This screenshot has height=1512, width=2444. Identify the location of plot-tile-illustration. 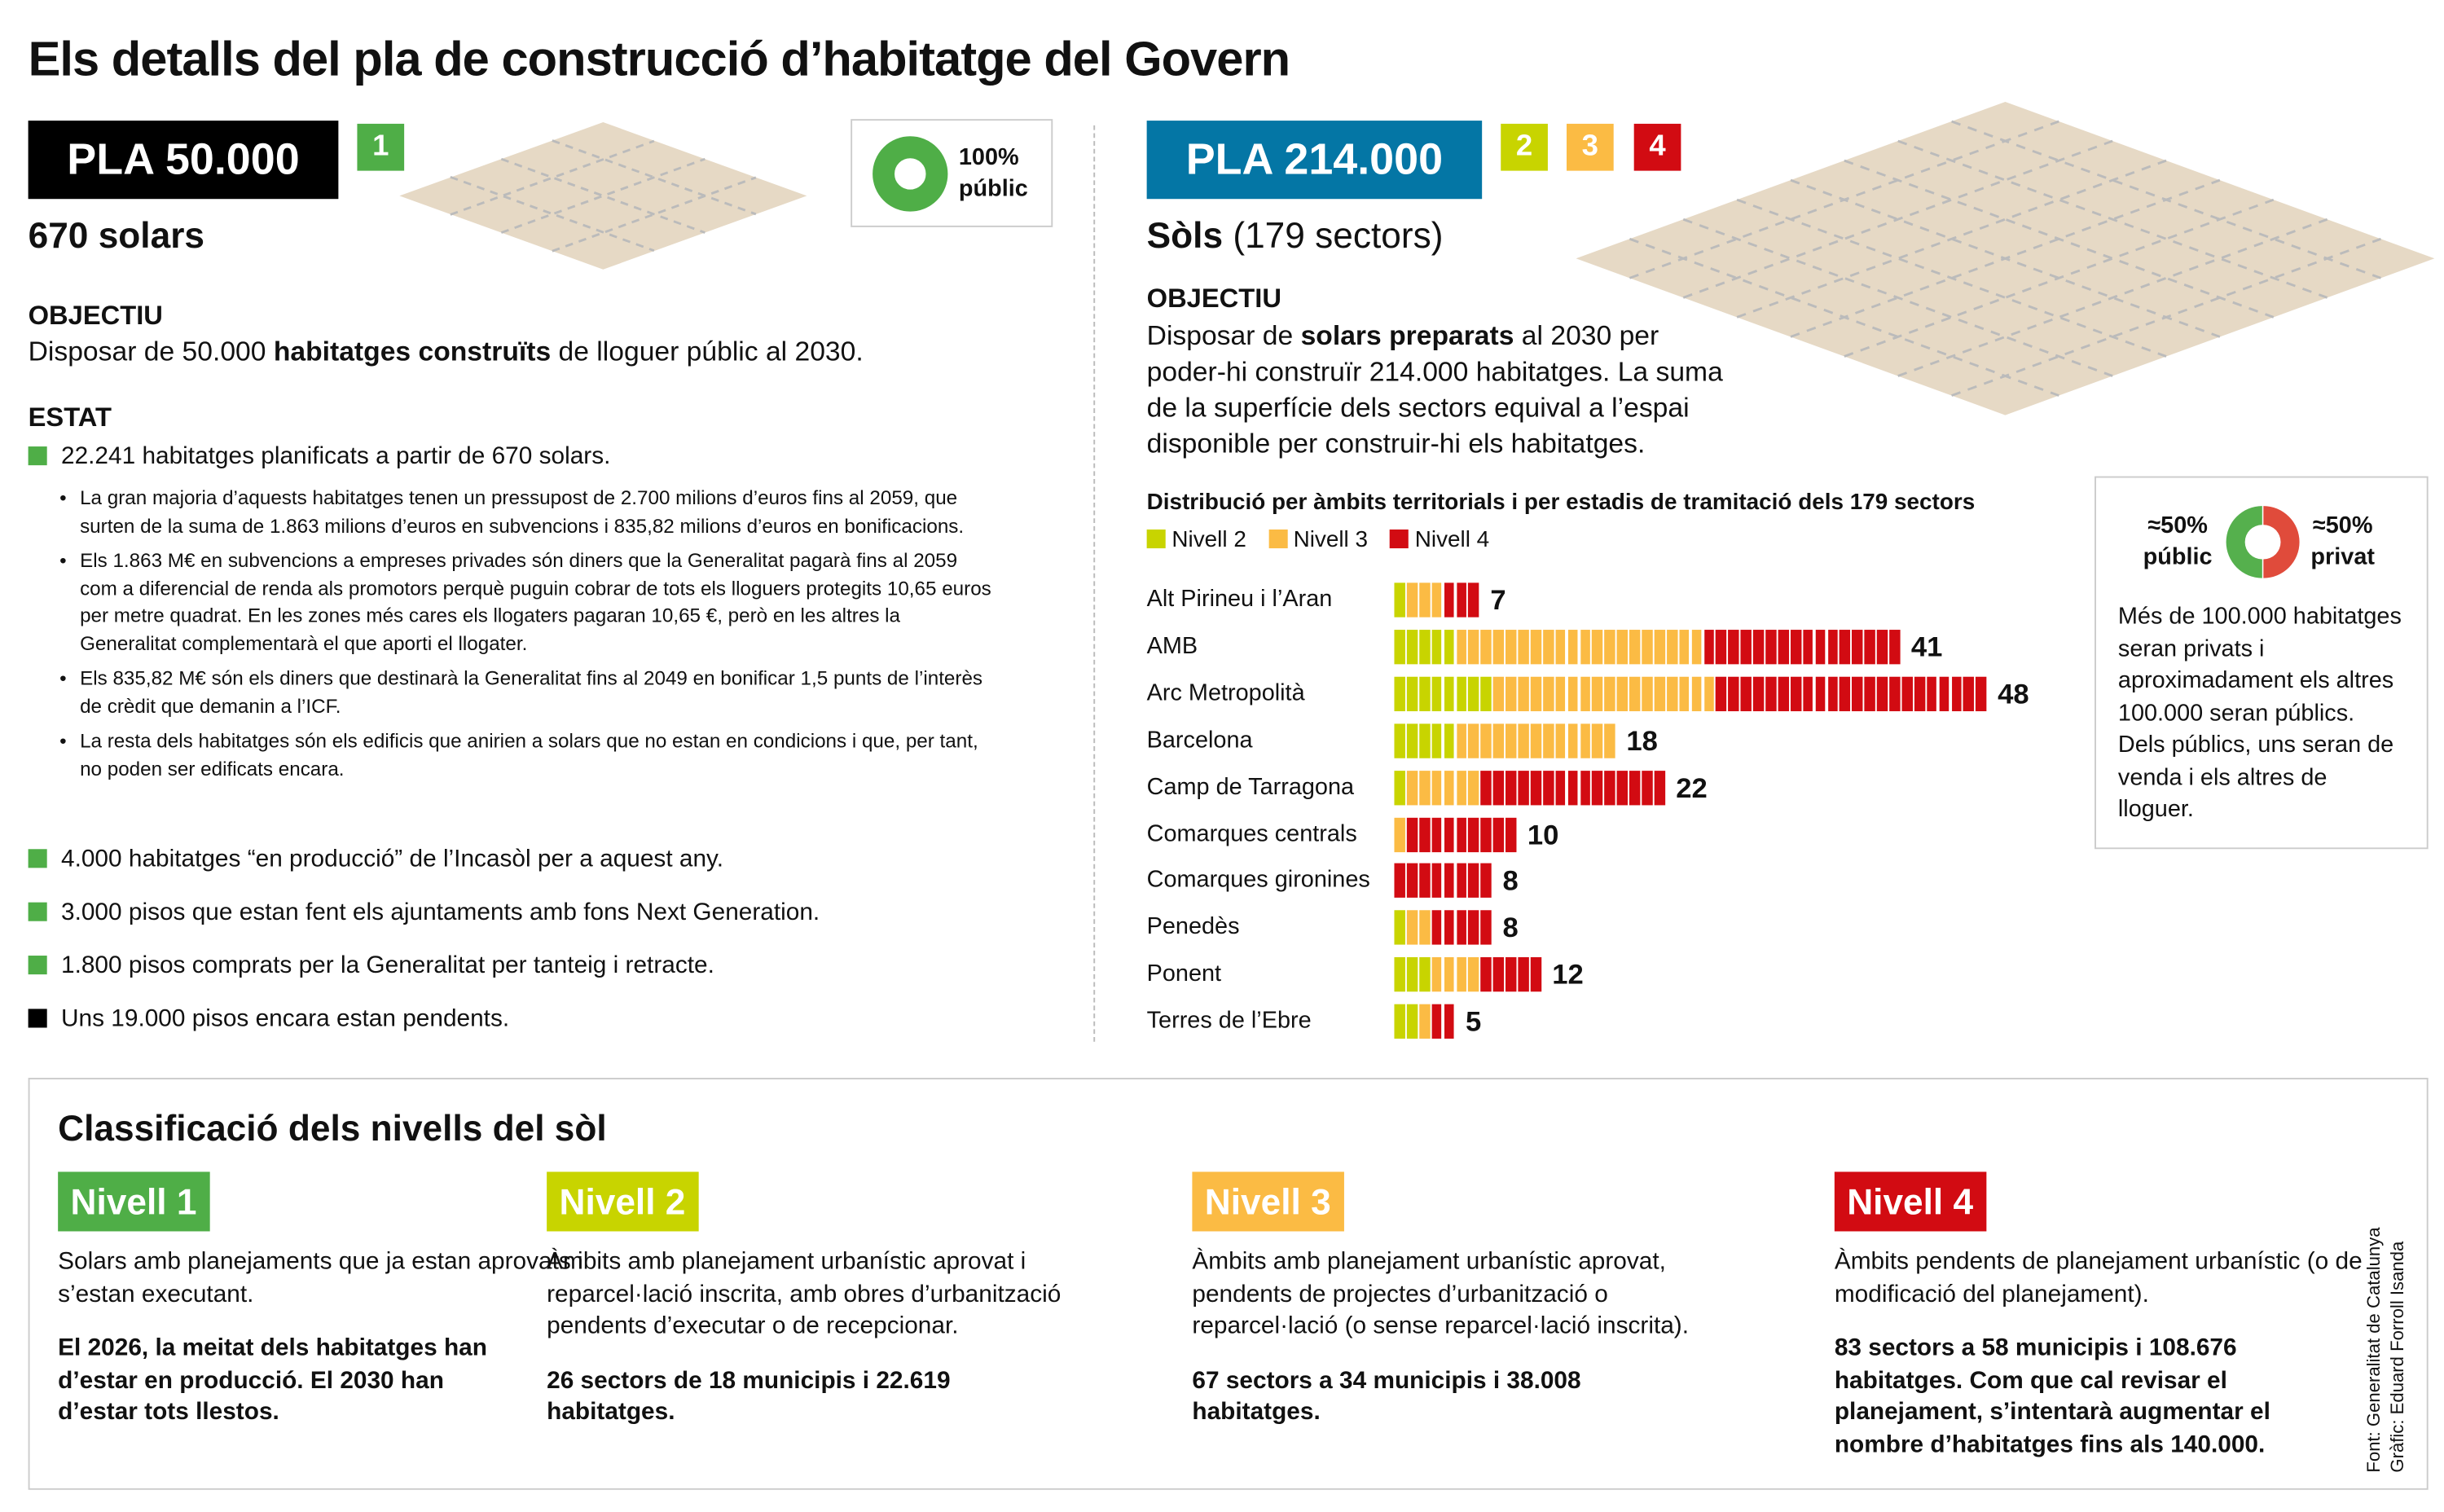
(603, 195).